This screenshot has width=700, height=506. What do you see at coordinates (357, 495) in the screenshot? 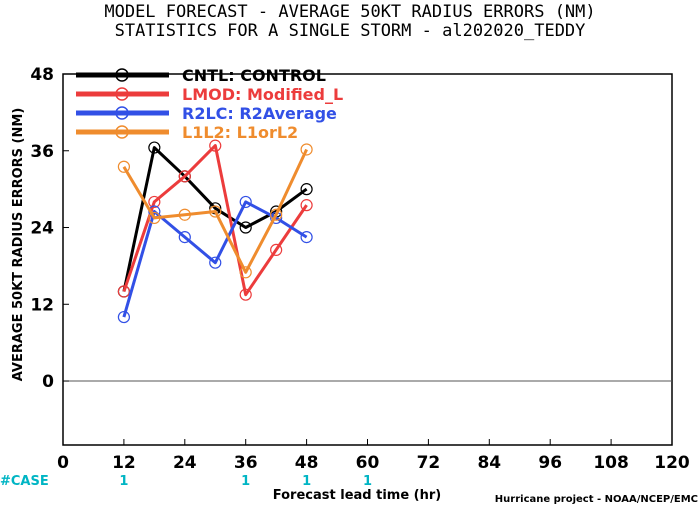
I see `x-axis-label: Forecast lead time (hr)` at bounding box center [357, 495].